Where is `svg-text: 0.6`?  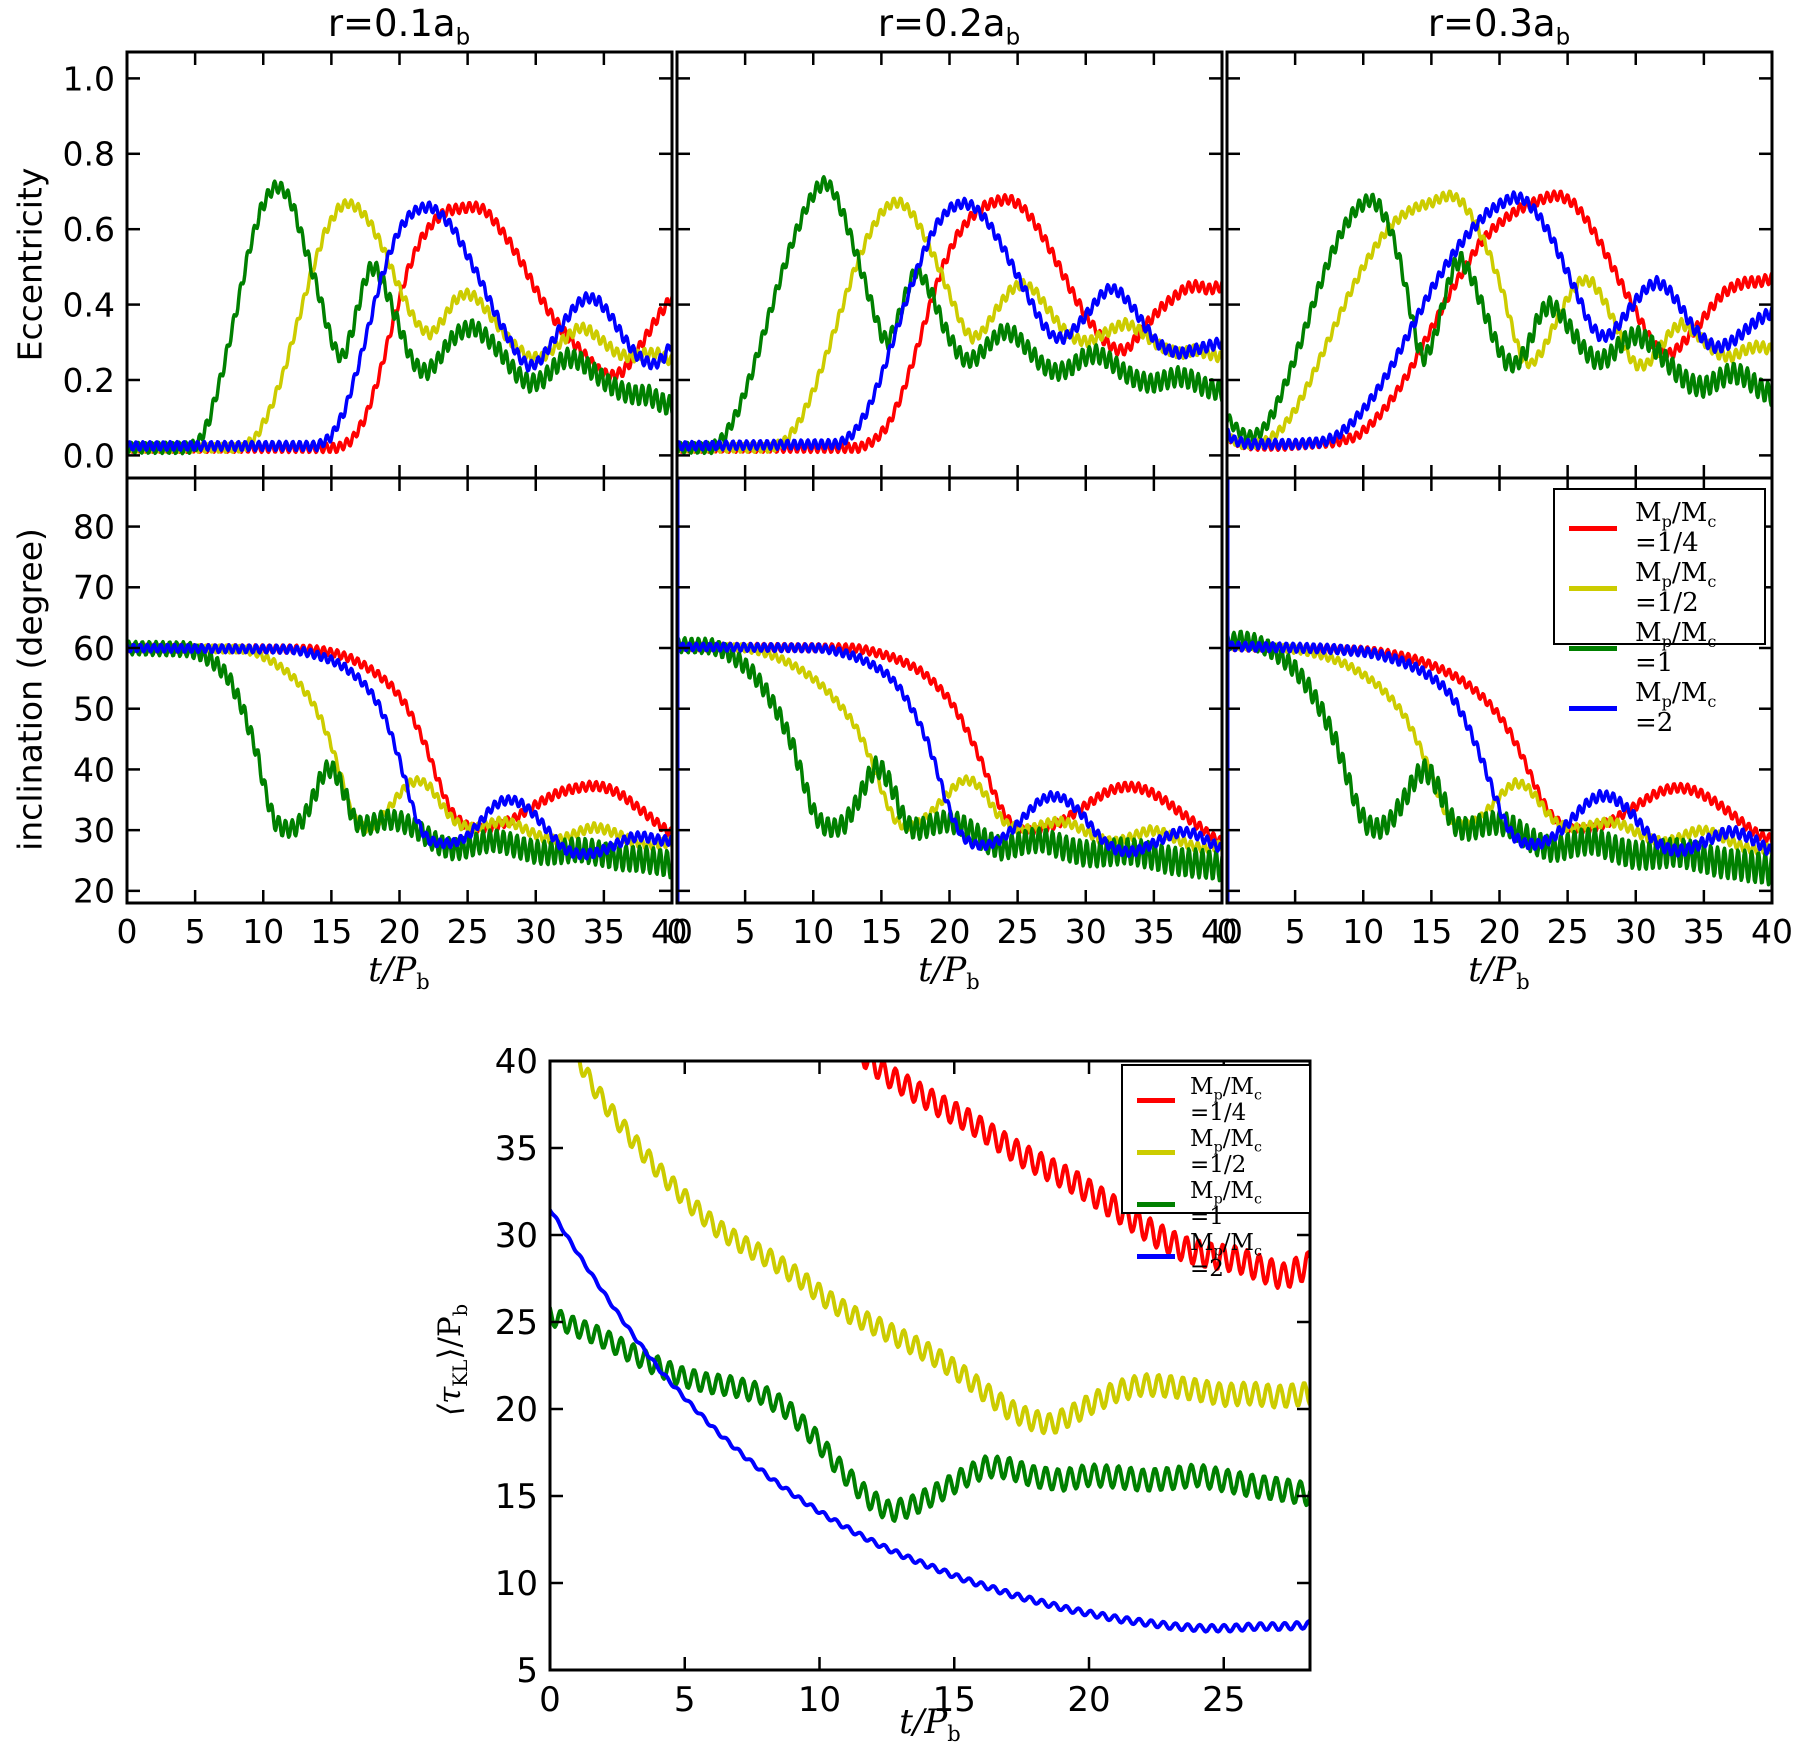 svg-text: 0.6 is located at coordinates (89, 229).